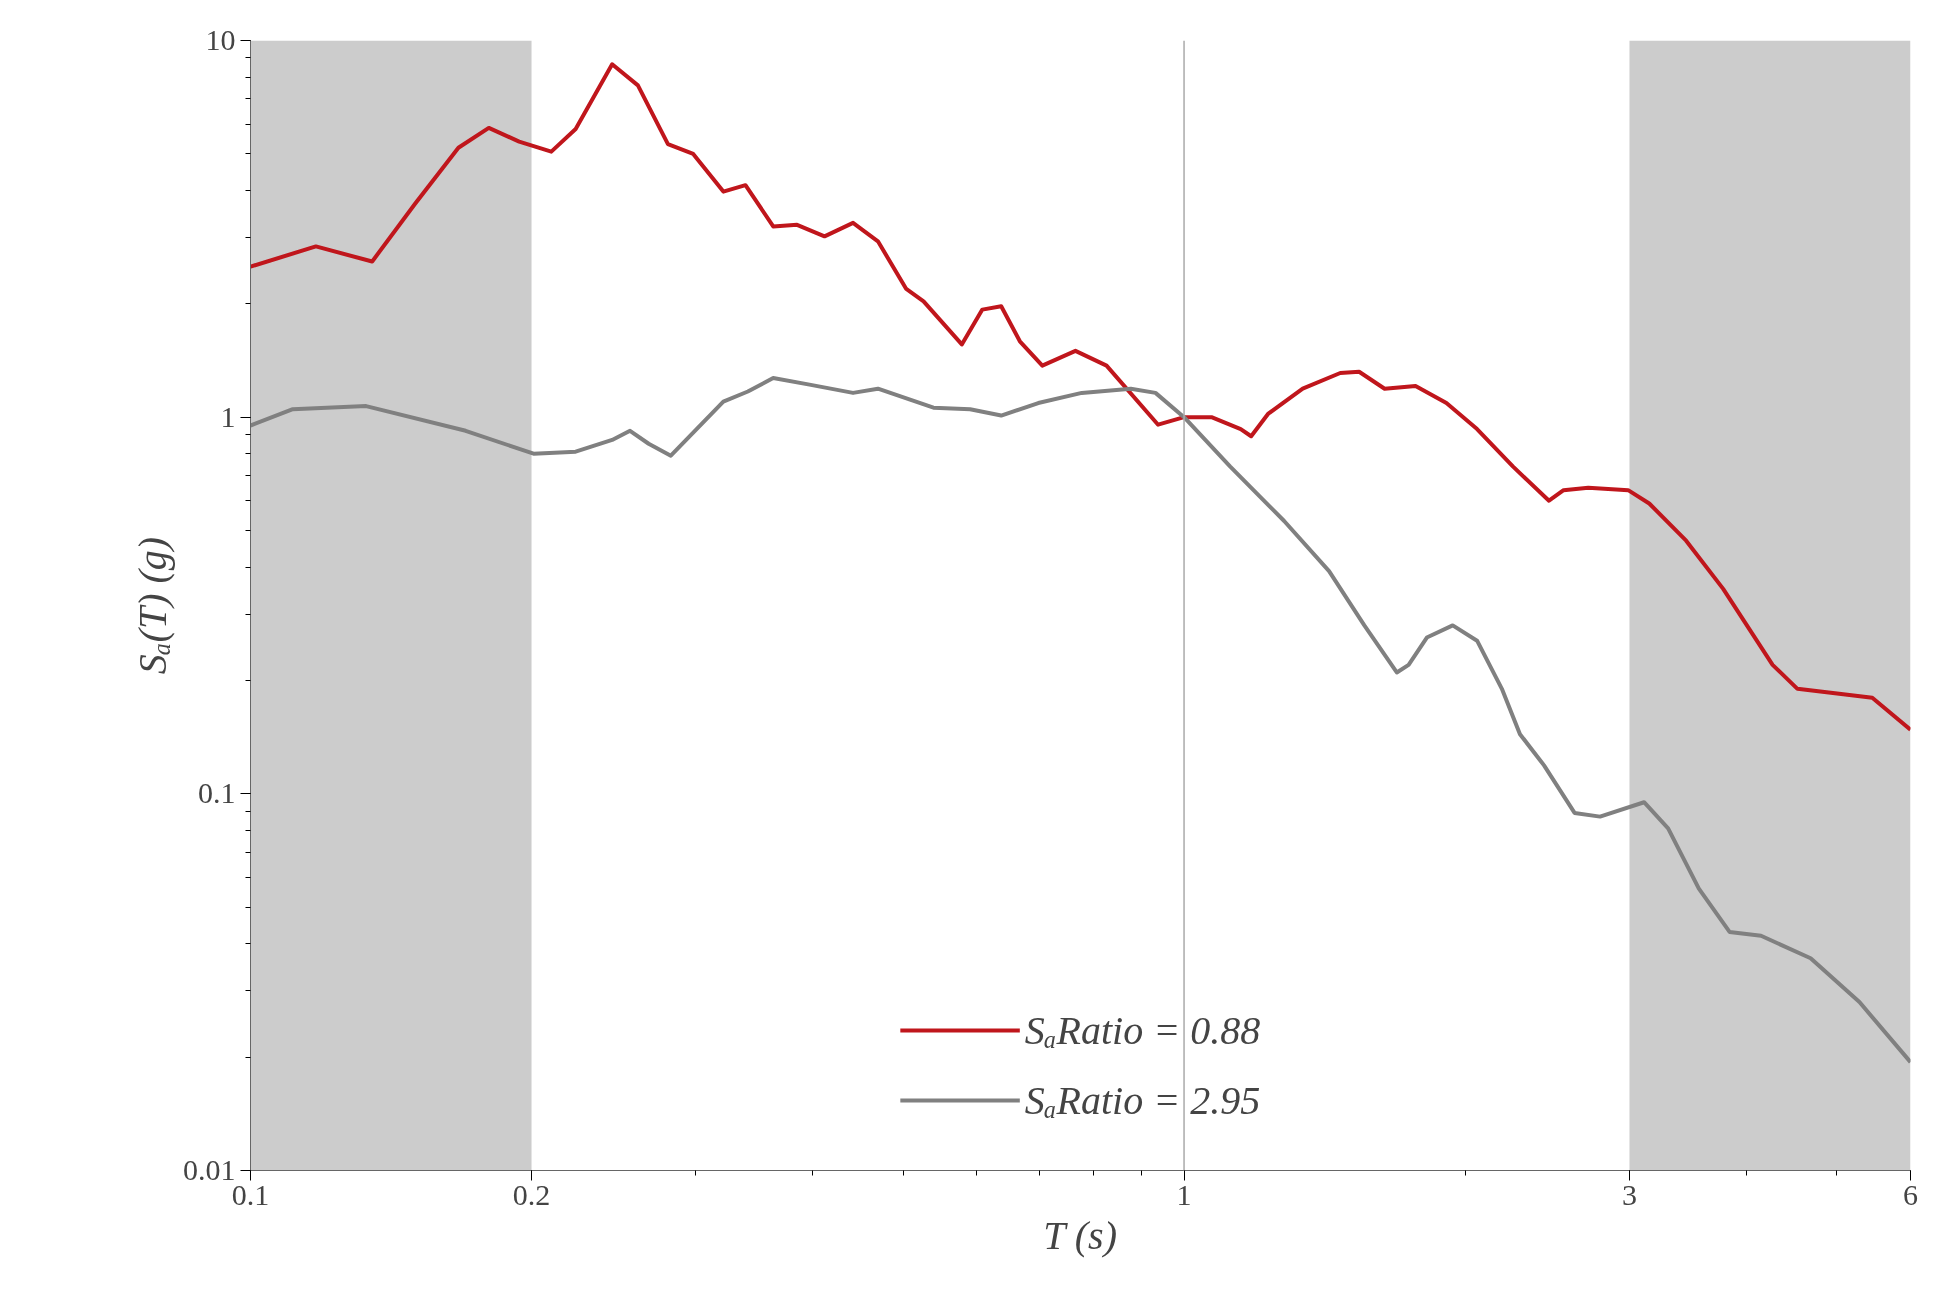 This screenshot has height=1313, width=1950. Describe the element at coordinates (220, 39) in the screenshot. I see `y-tick-label: 10` at that location.